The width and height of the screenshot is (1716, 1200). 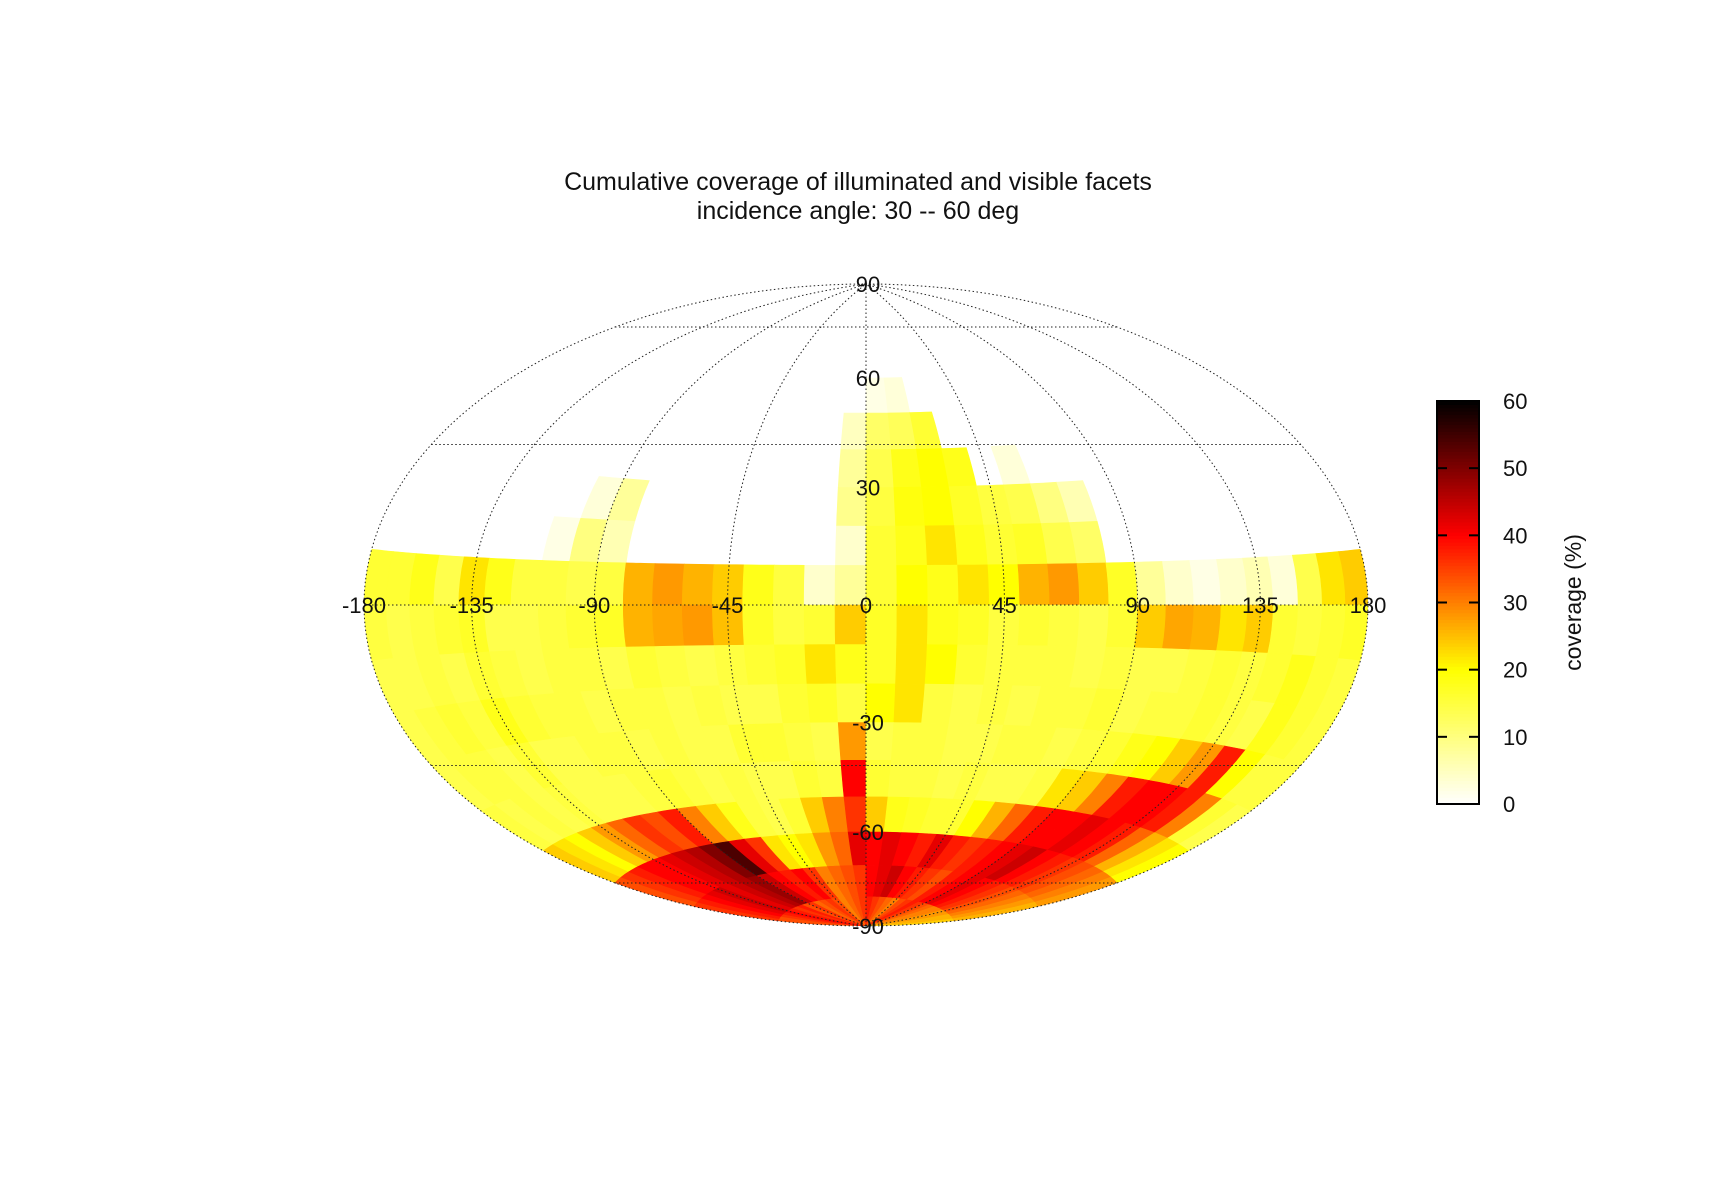 I want to click on latitude-tick-label: -30, so click(x=868, y=723).